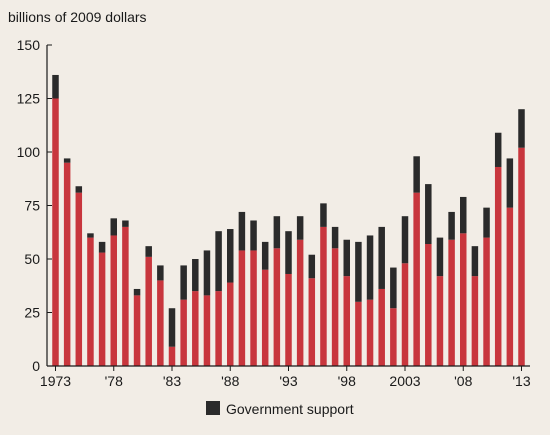  I want to click on y-axis: 0 25 50 75 100 125 150, so click(34, 205).